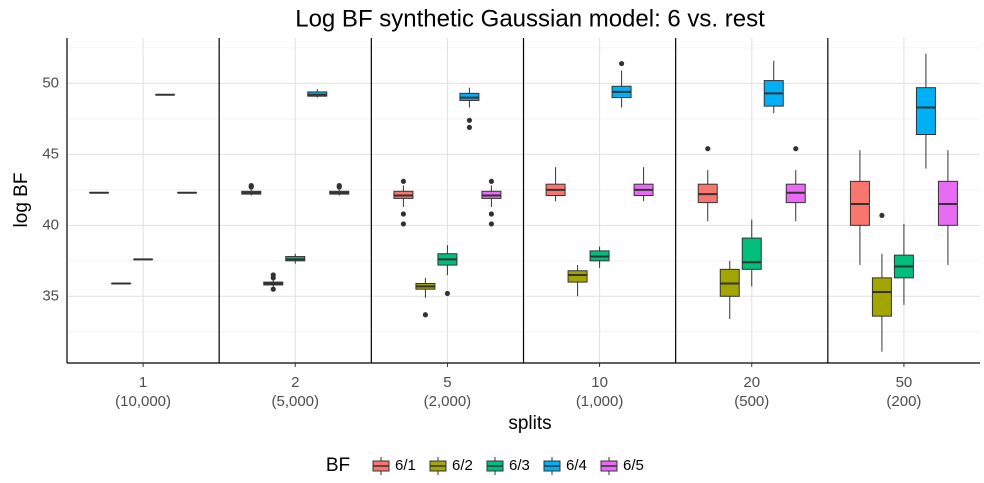  I want to click on x-axis-label: splits, so click(529, 423).